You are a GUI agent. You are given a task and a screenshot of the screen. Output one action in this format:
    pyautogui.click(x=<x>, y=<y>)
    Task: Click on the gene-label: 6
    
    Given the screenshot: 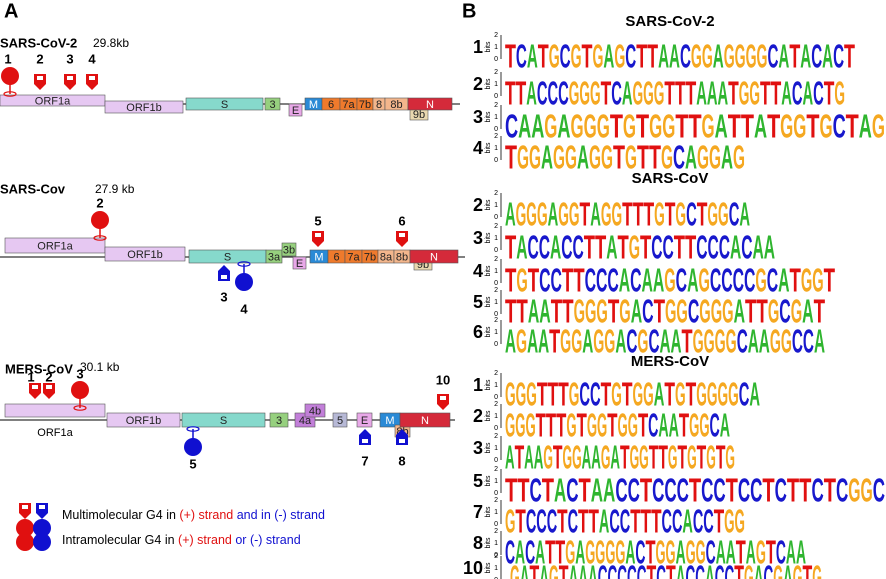 What is the action you would take?
    pyautogui.click(x=331, y=105)
    